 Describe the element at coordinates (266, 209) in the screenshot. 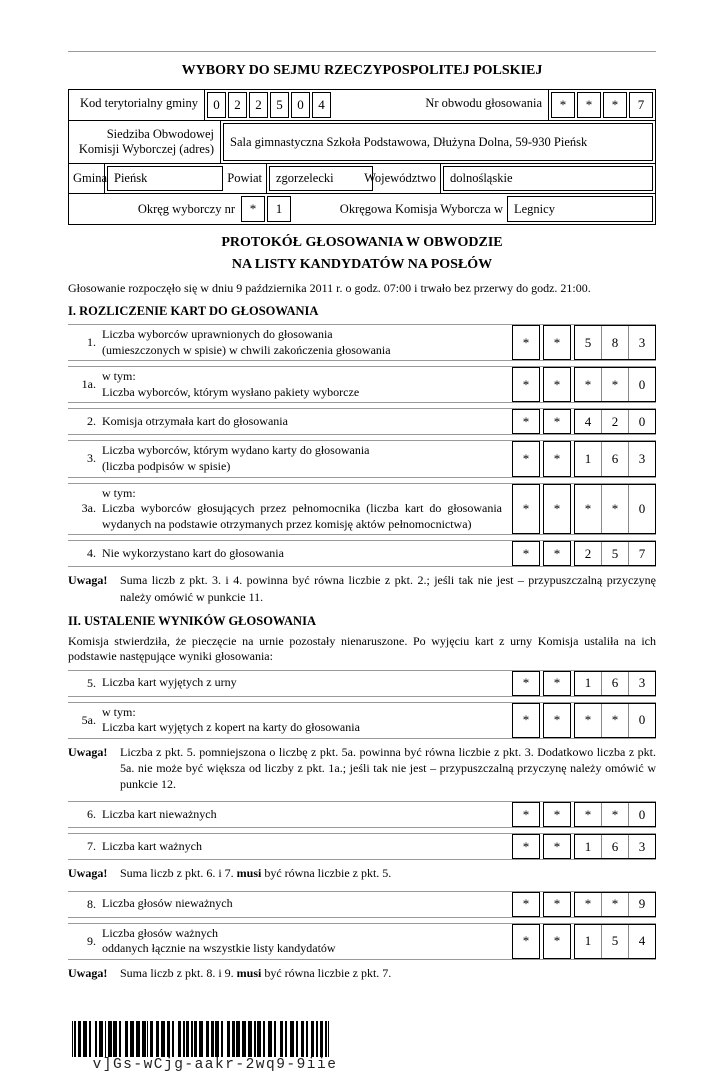

I see `constituency-number-cells: * 1` at that location.